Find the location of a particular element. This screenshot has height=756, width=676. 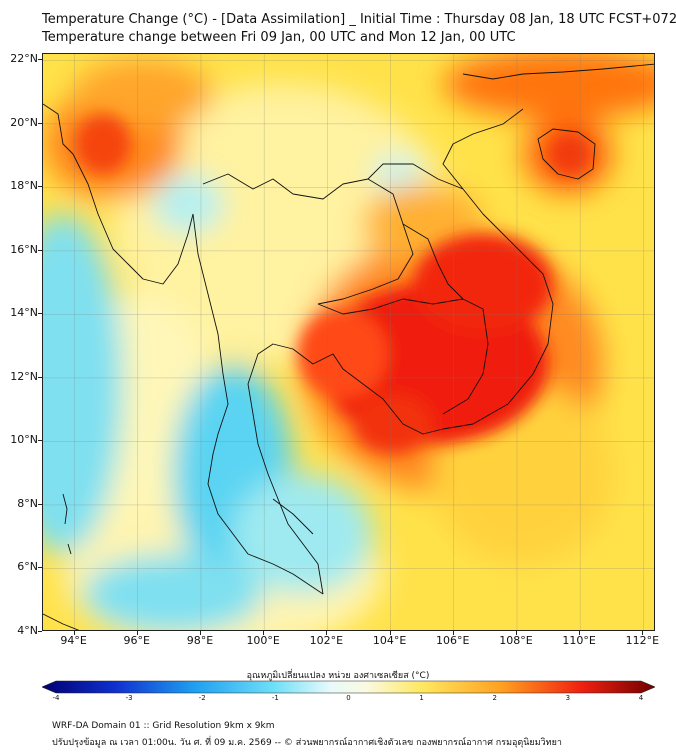

border-laos-vietnam is located at coordinates (415, 176).